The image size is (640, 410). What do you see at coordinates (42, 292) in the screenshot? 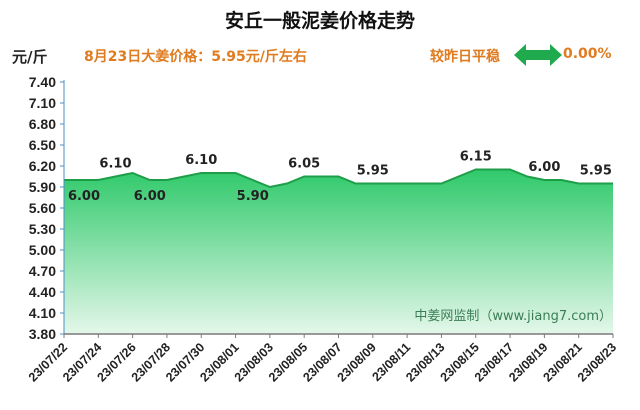
I see `y-tick-label: 4.40` at bounding box center [42, 292].